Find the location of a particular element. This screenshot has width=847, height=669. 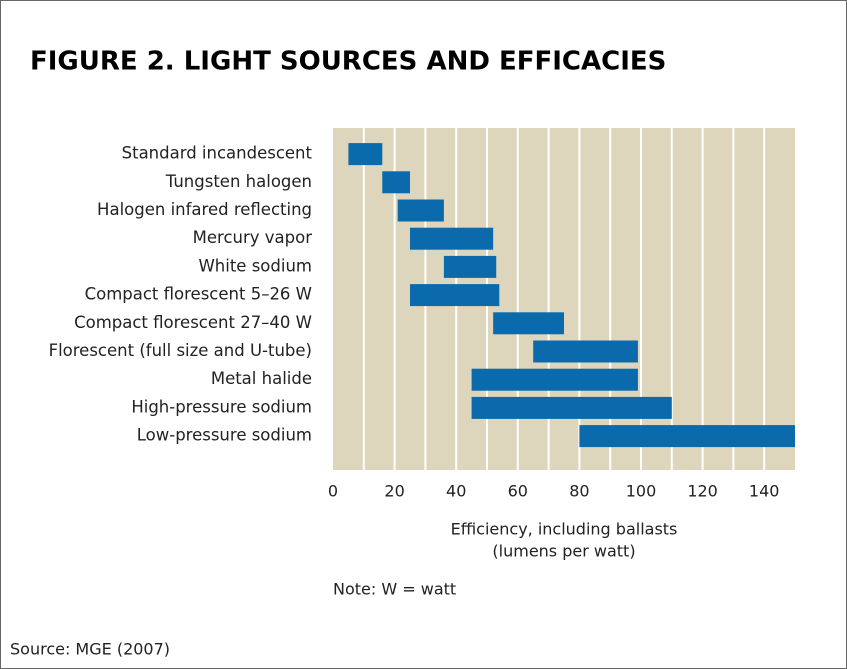

x-tick-label: 120 is located at coordinates (702, 491).